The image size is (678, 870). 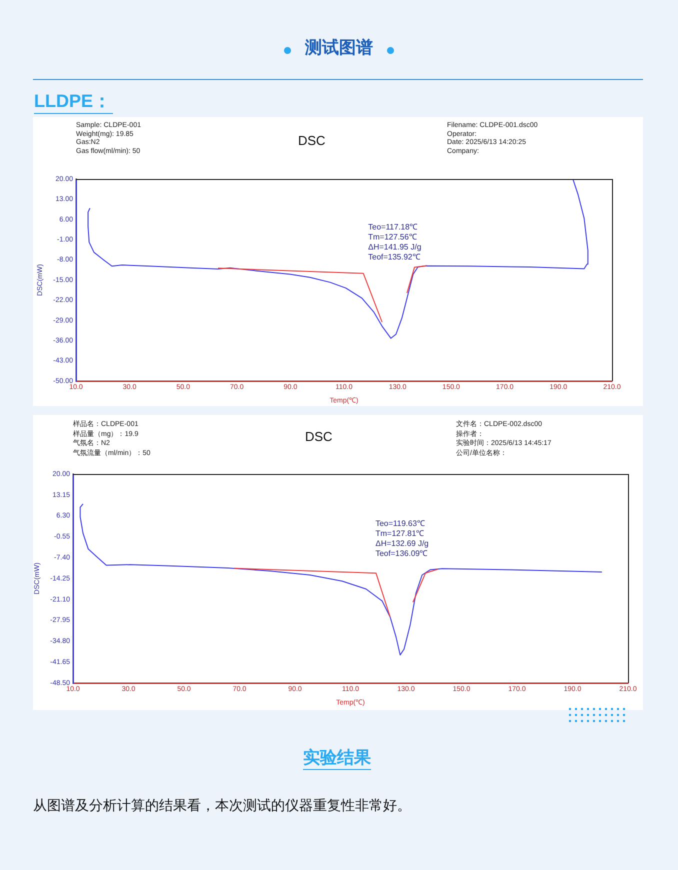 What do you see at coordinates (401, 553) in the screenshot?
I see `annotation: Teof=136.09℃` at bounding box center [401, 553].